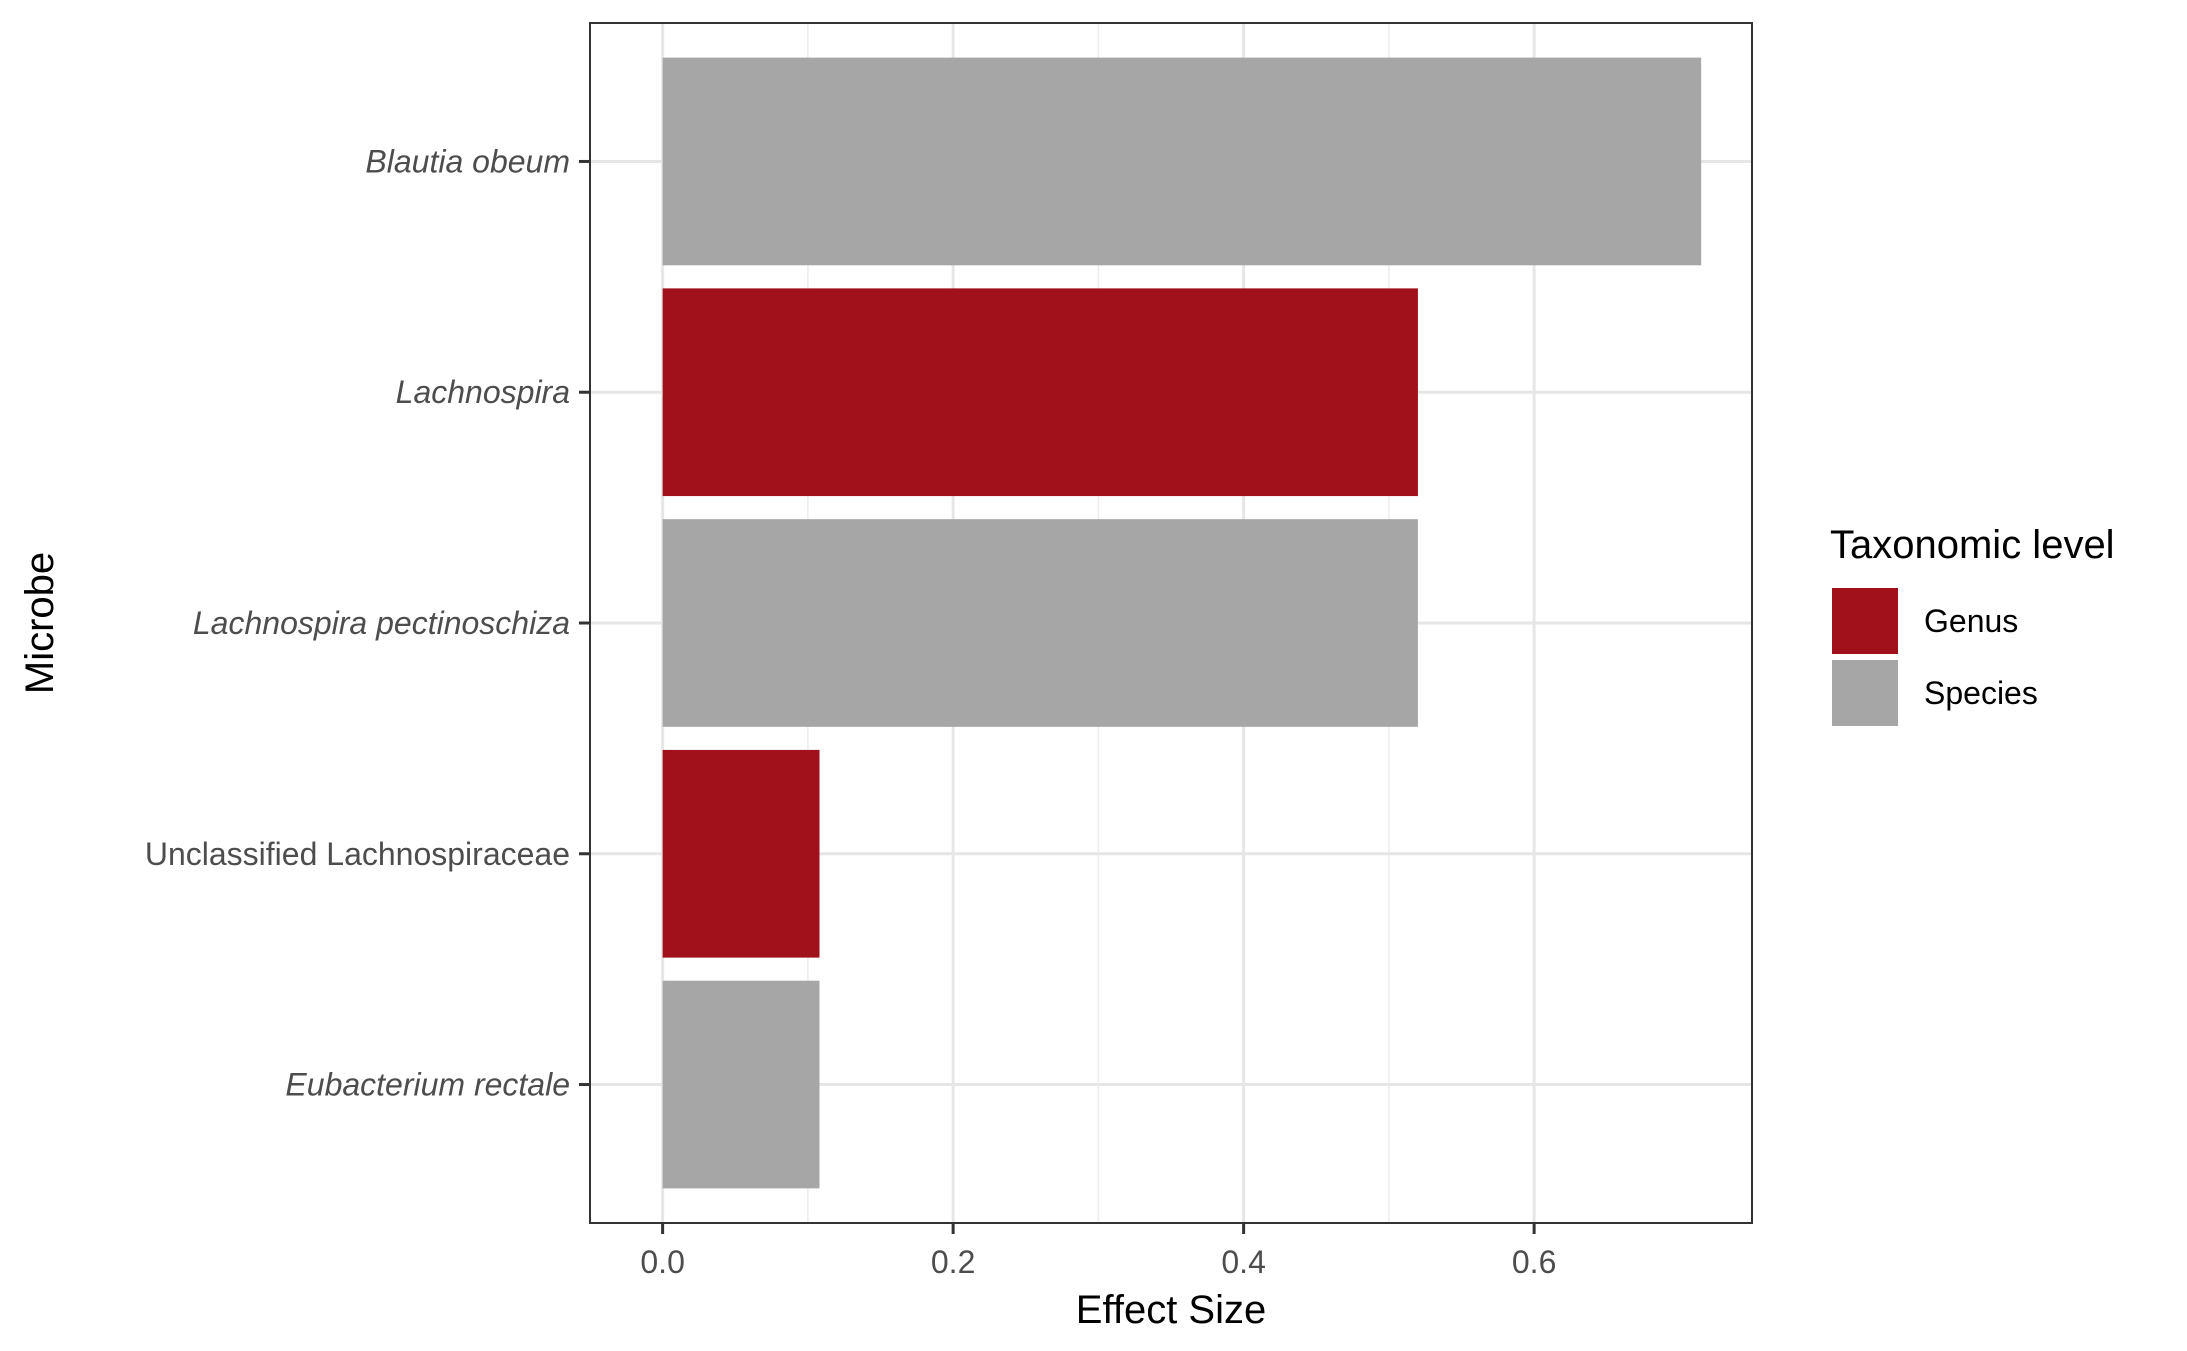 This screenshot has height=1351, width=2187. What do you see at coordinates (1971, 621) in the screenshot?
I see `legend-label: Genus` at bounding box center [1971, 621].